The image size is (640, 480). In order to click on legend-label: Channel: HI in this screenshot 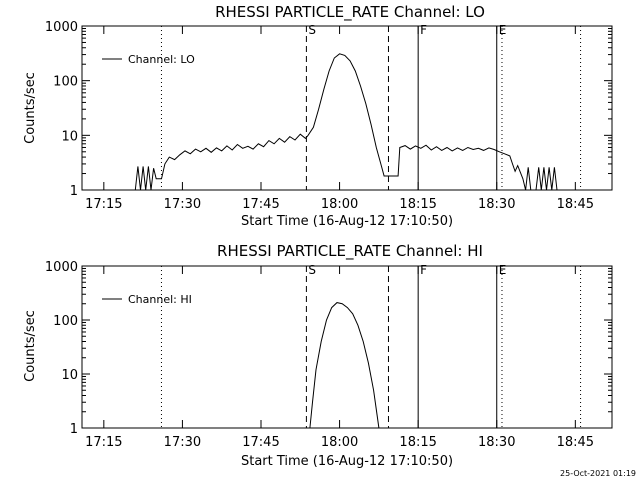, I will do `click(160, 299)`.